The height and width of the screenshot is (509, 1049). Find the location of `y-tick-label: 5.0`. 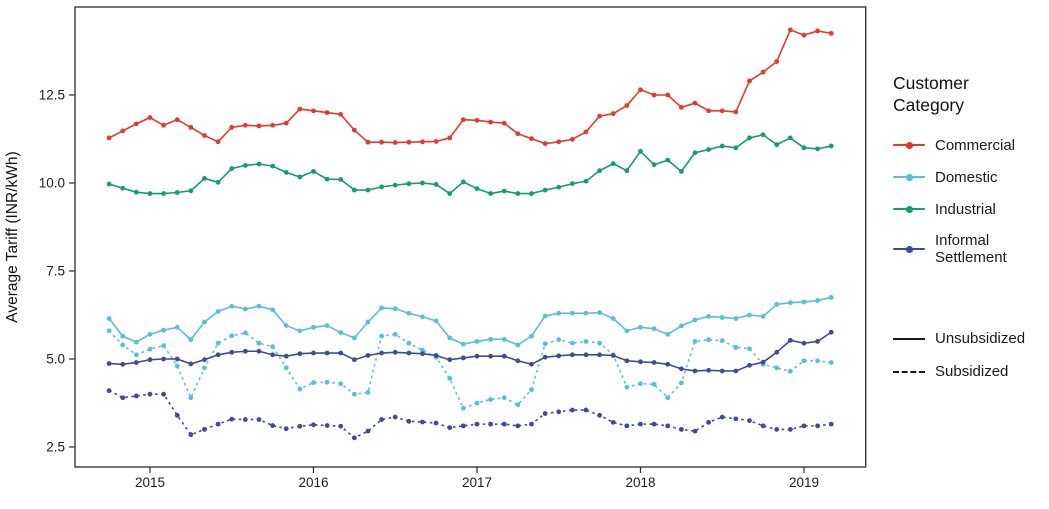

y-tick-label: 5.0 is located at coordinates (55, 359).